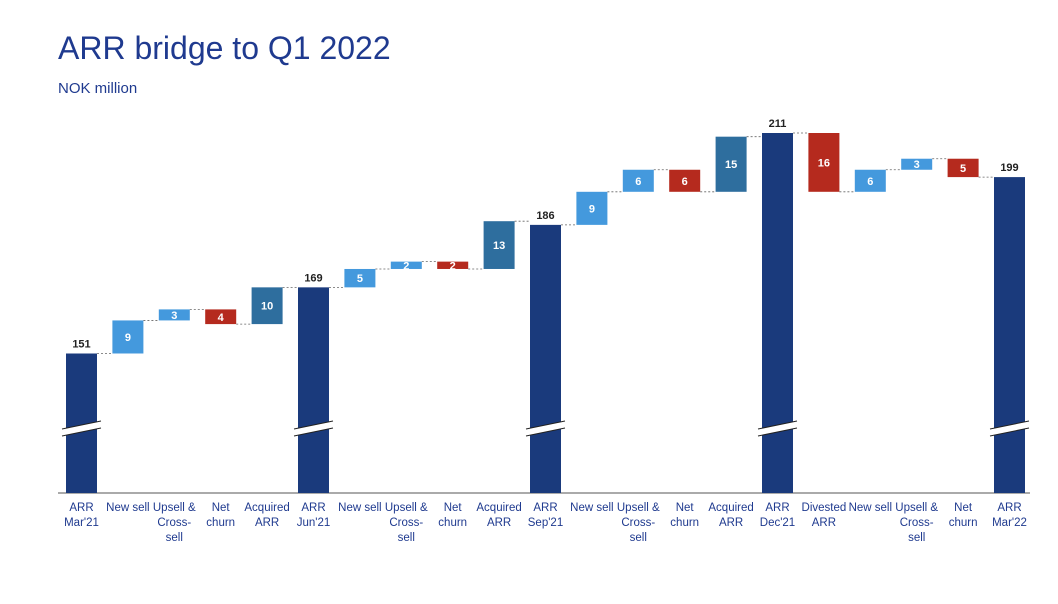  I want to click on value-label-4: 4, so click(221, 318).